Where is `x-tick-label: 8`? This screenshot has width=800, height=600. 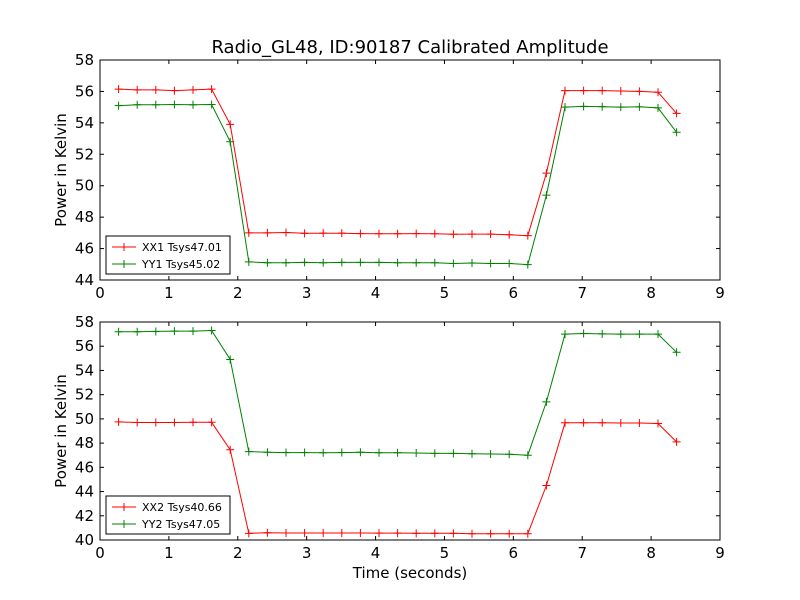 x-tick-label: 8 is located at coordinates (651, 293).